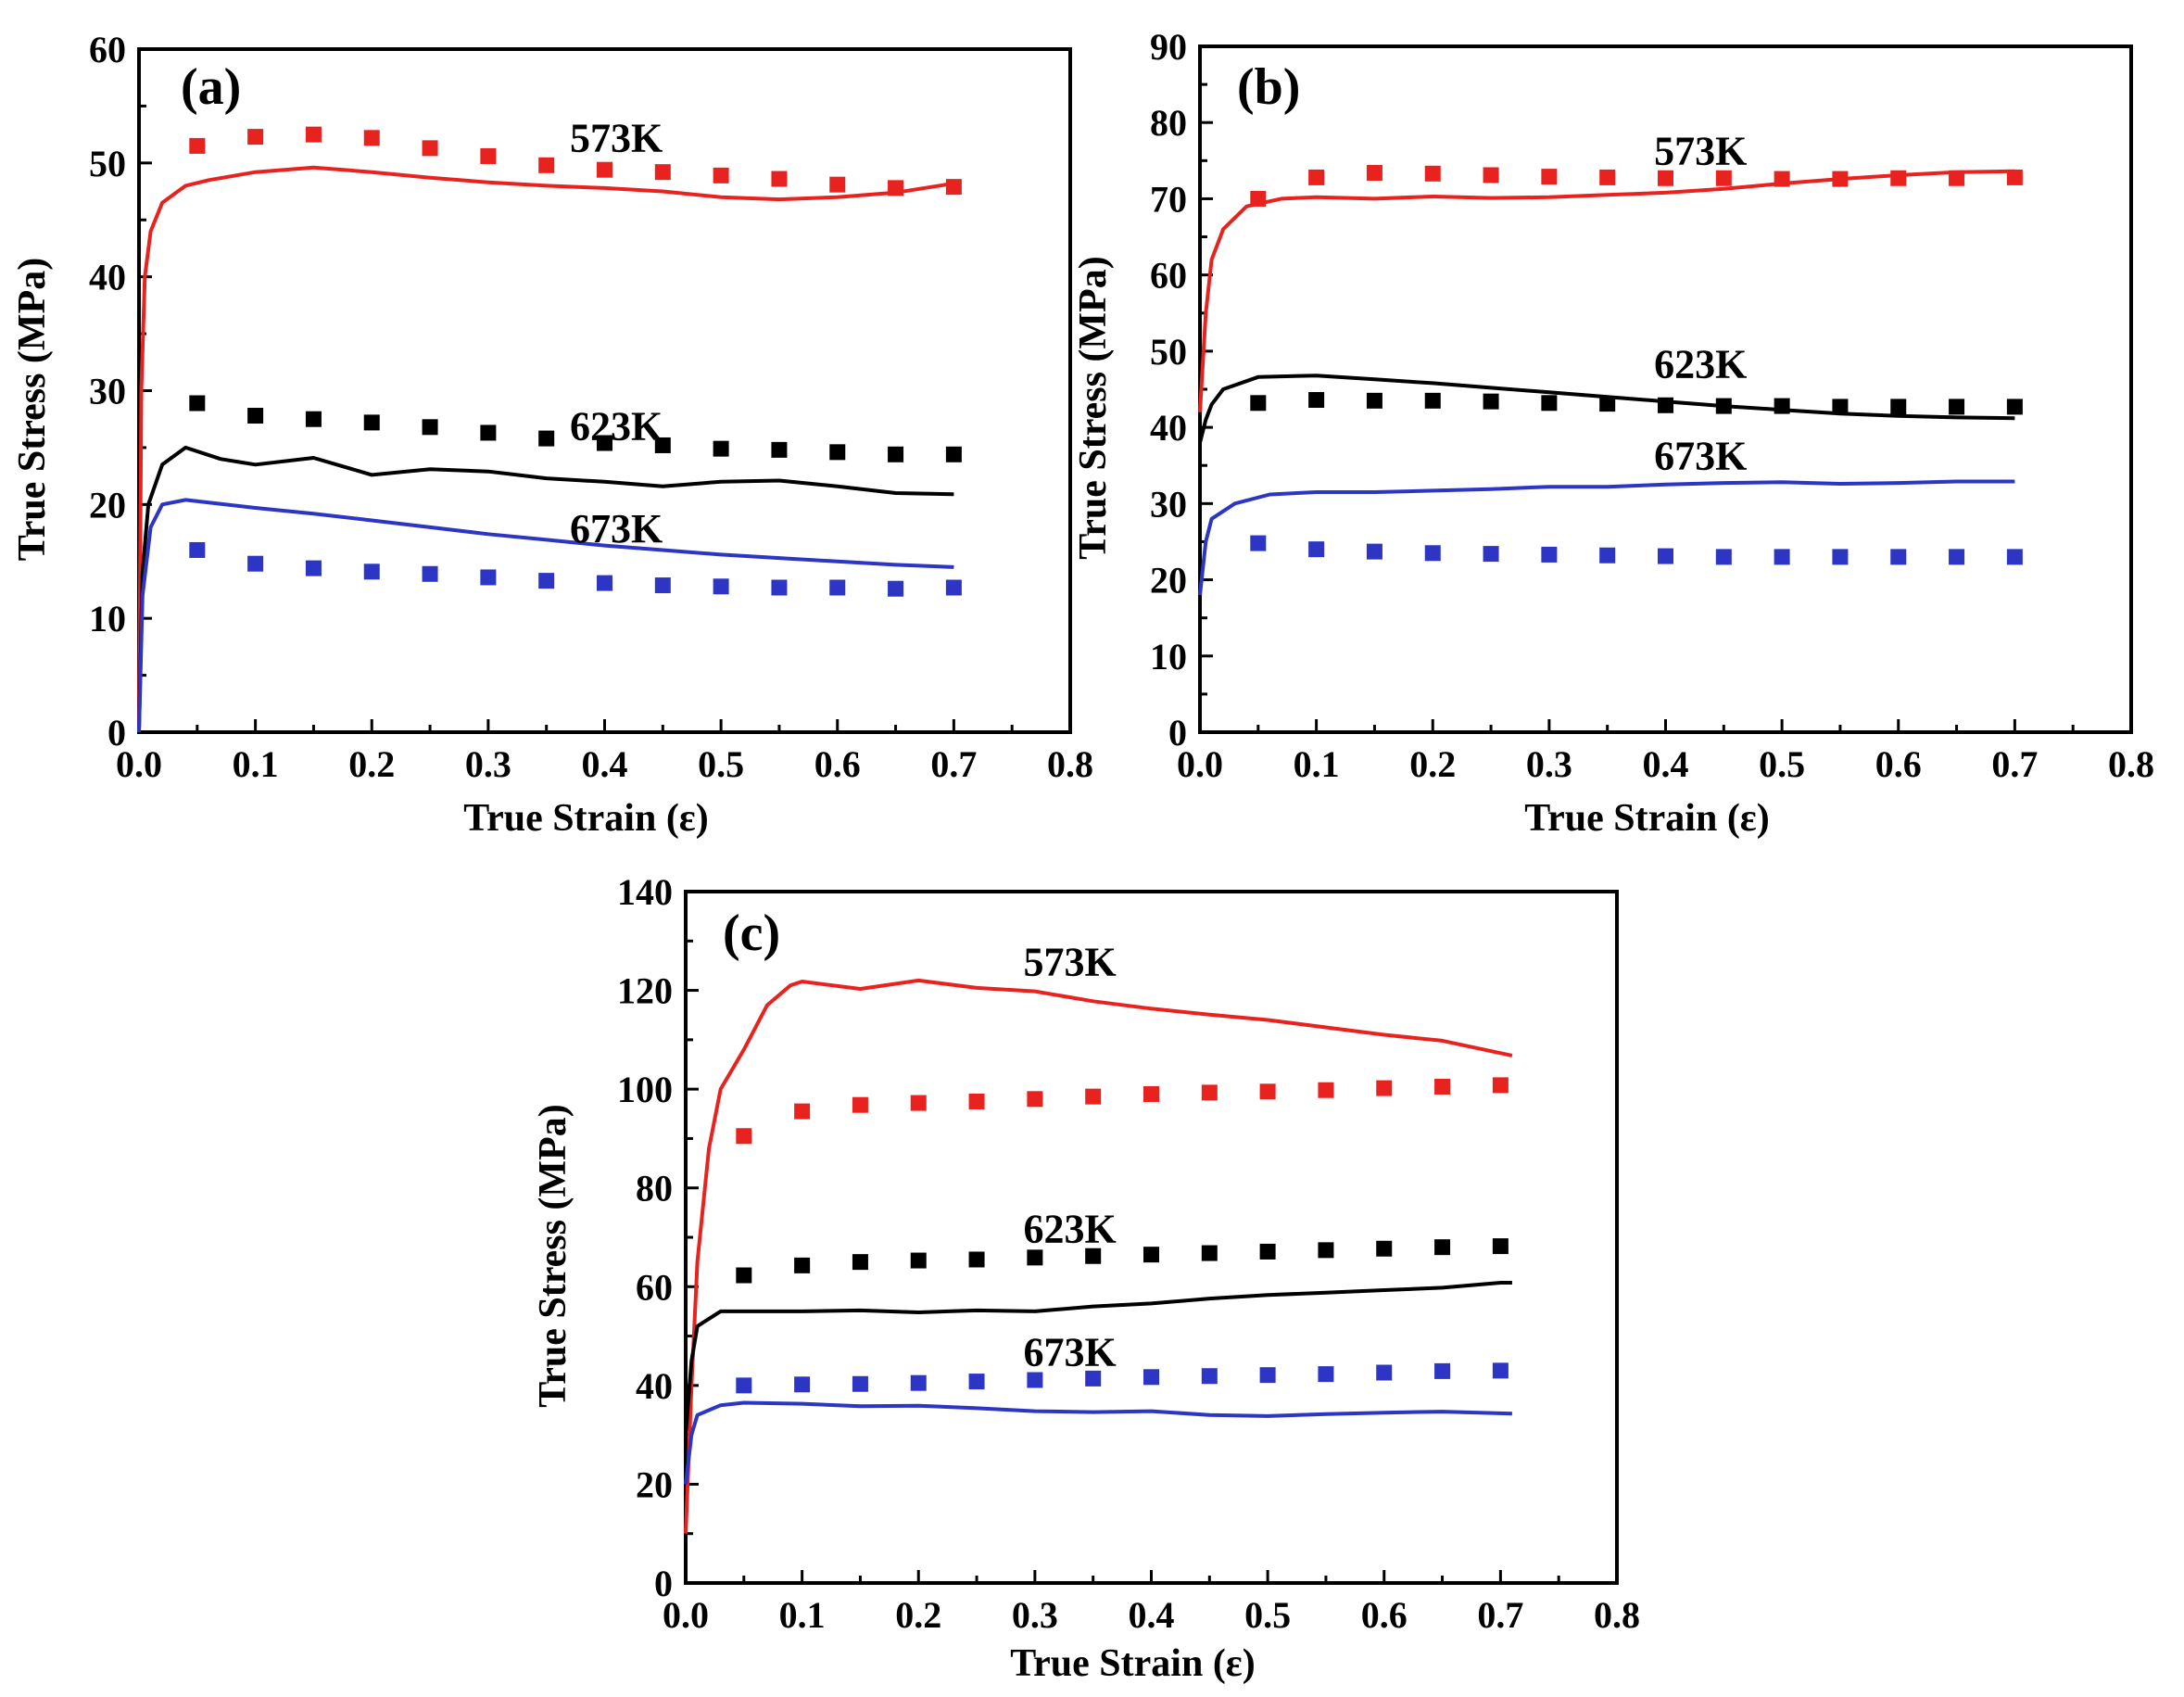  I want to click on y-tick-label: 60, so click(654, 1287).